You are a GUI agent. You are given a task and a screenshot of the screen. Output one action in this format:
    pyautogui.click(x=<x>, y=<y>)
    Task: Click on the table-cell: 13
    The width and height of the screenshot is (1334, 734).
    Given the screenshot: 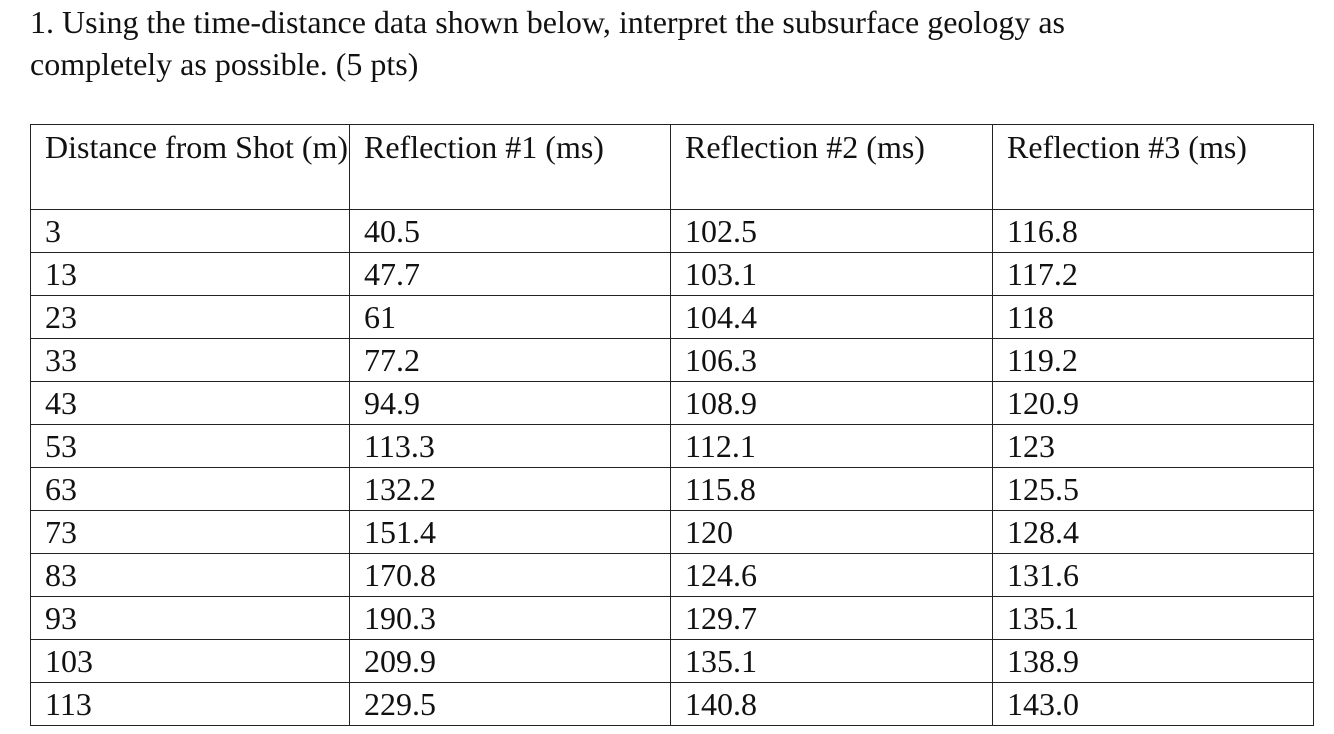 What is the action you would take?
    pyautogui.click(x=190, y=274)
    